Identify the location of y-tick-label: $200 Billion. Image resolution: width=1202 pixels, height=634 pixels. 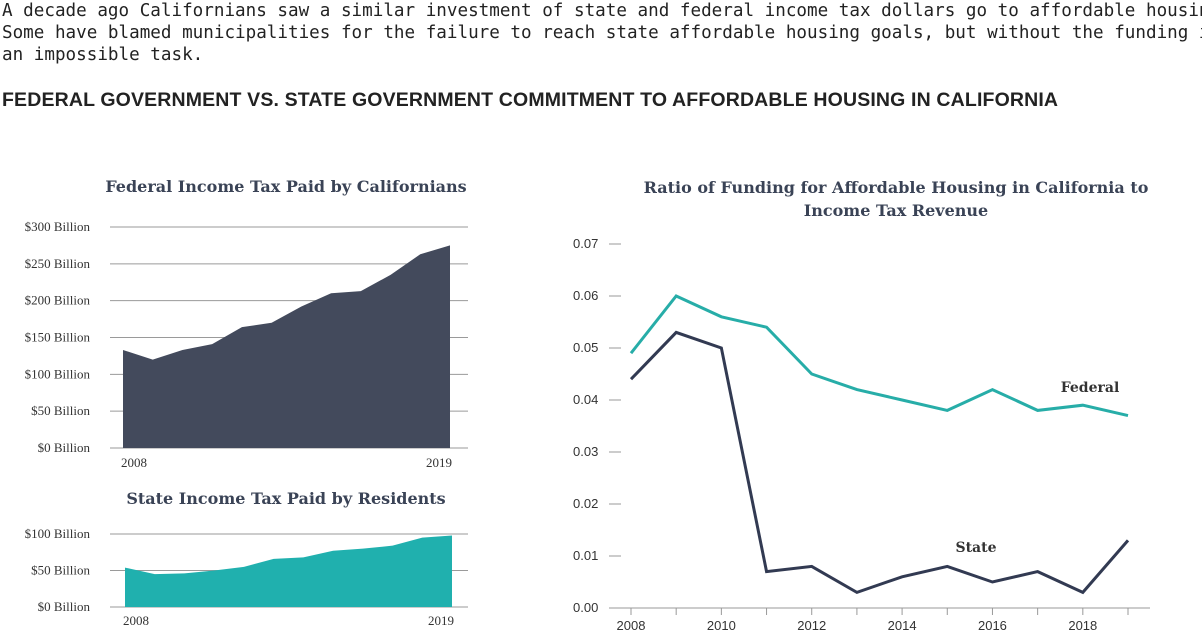
(58, 300).